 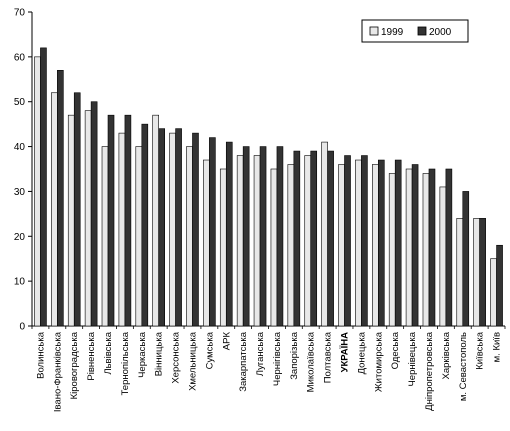 What do you see at coordinates (345, 352) in the screenshot?
I see `category-label: УКРАЇНА` at bounding box center [345, 352].